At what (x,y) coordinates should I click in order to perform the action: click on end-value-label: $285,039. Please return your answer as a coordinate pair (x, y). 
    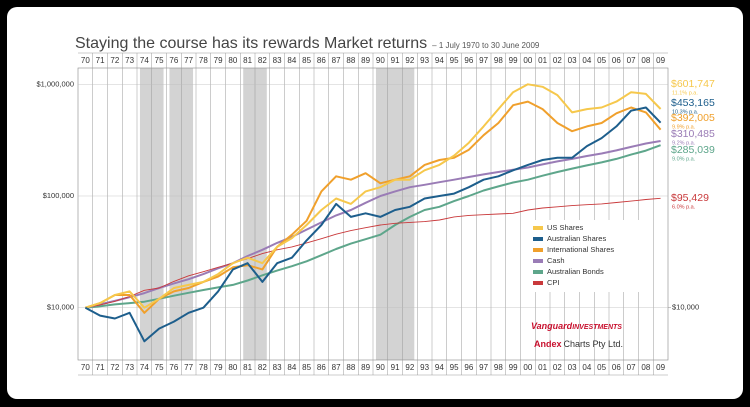
    Looking at the image, I should click on (693, 150).